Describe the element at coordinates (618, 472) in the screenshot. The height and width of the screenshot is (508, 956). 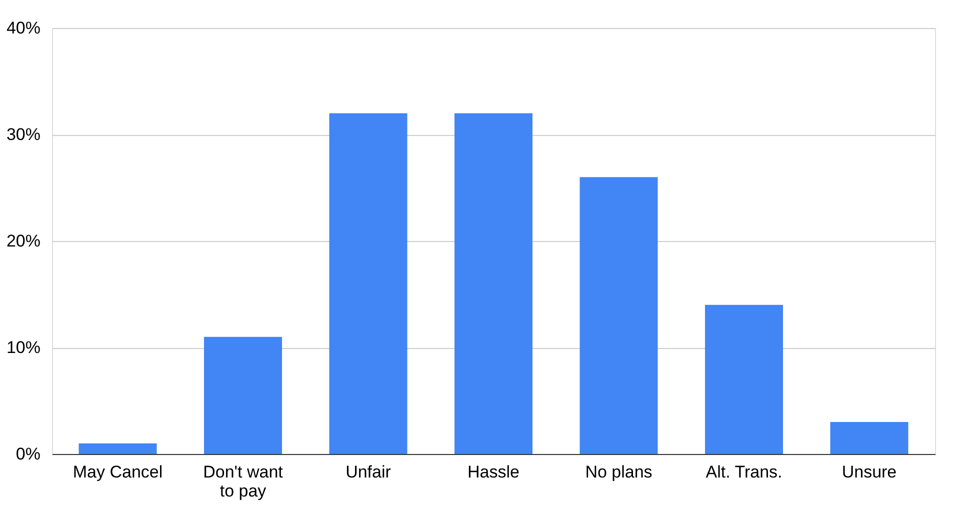
I see `x-tick-label: No plans` at that location.